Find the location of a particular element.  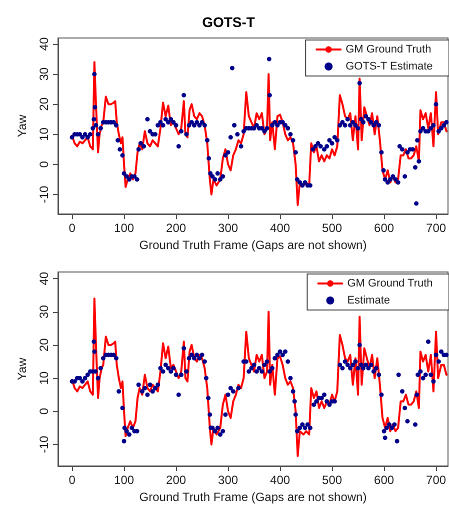

legend-label: GOTS-T Estimate is located at coordinates (389, 66).